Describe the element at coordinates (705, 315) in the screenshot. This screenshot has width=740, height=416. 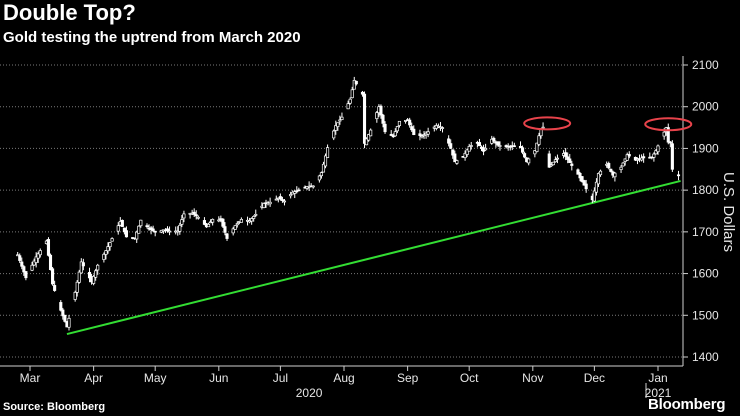
I see `y-tick-label-1500: 1500` at that location.